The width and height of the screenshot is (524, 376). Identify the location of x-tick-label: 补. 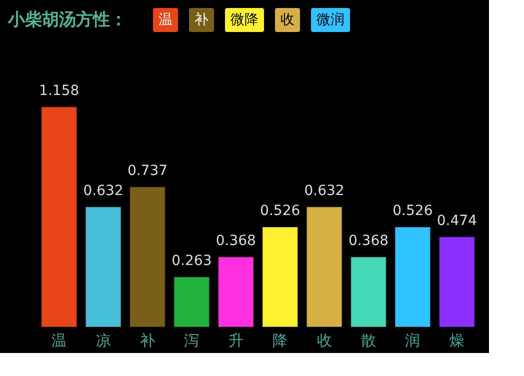
(147, 341).